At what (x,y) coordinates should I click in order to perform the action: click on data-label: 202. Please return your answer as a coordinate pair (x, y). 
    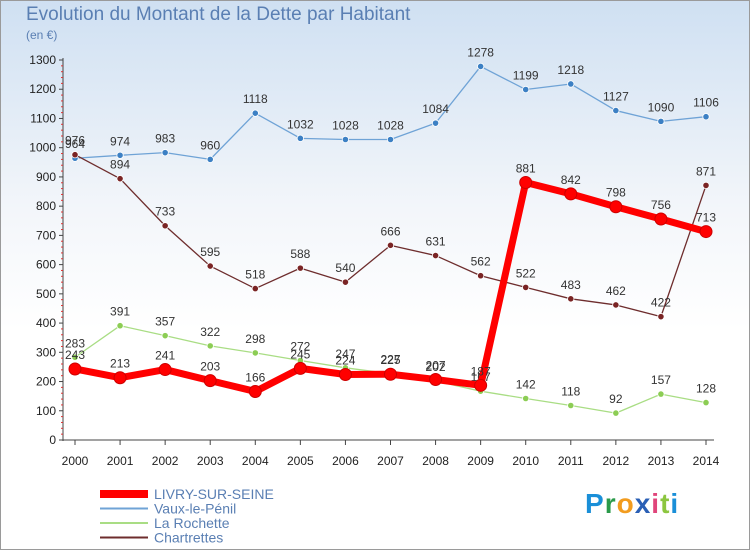
    Looking at the image, I should click on (436, 367).